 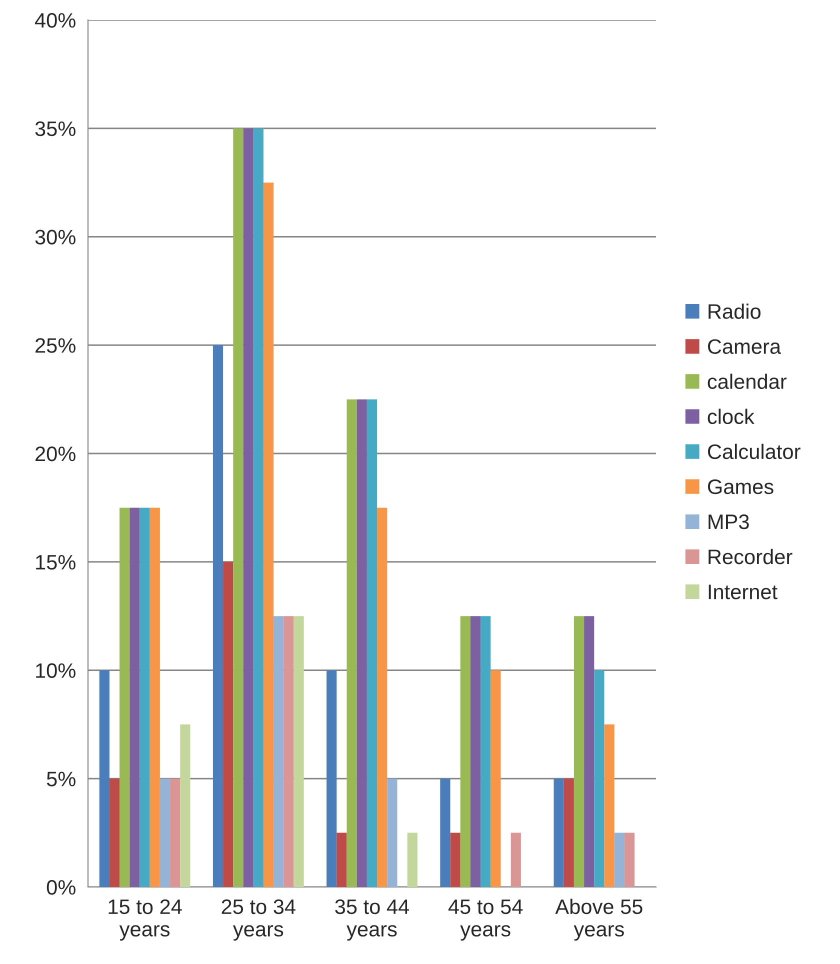 What do you see at coordinates (372, 920) in the screenshot?
I see `x-tick-label: 35 to 44 years` at bounding box center [372, 920].